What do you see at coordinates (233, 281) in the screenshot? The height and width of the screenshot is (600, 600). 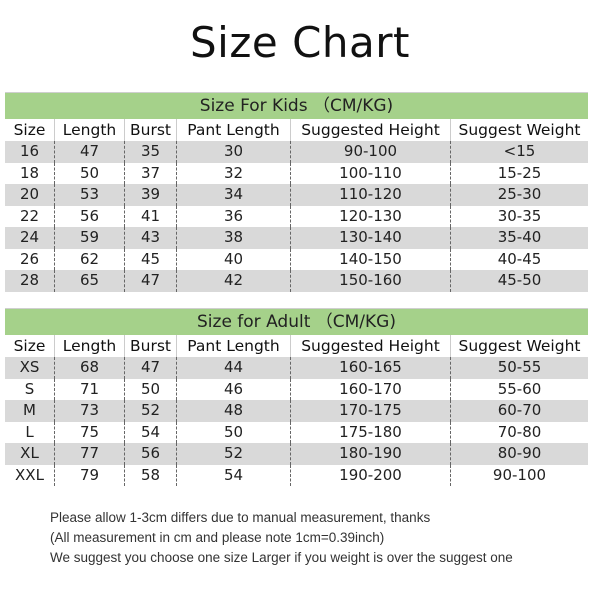 I see `table-cell: 42` at bounding box center [233, 281].